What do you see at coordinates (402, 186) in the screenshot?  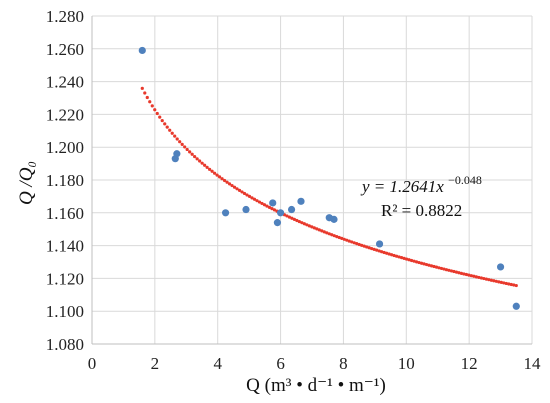 I see `trend-equation-base: y = 1.2641x` at bounding box center [402, 186].